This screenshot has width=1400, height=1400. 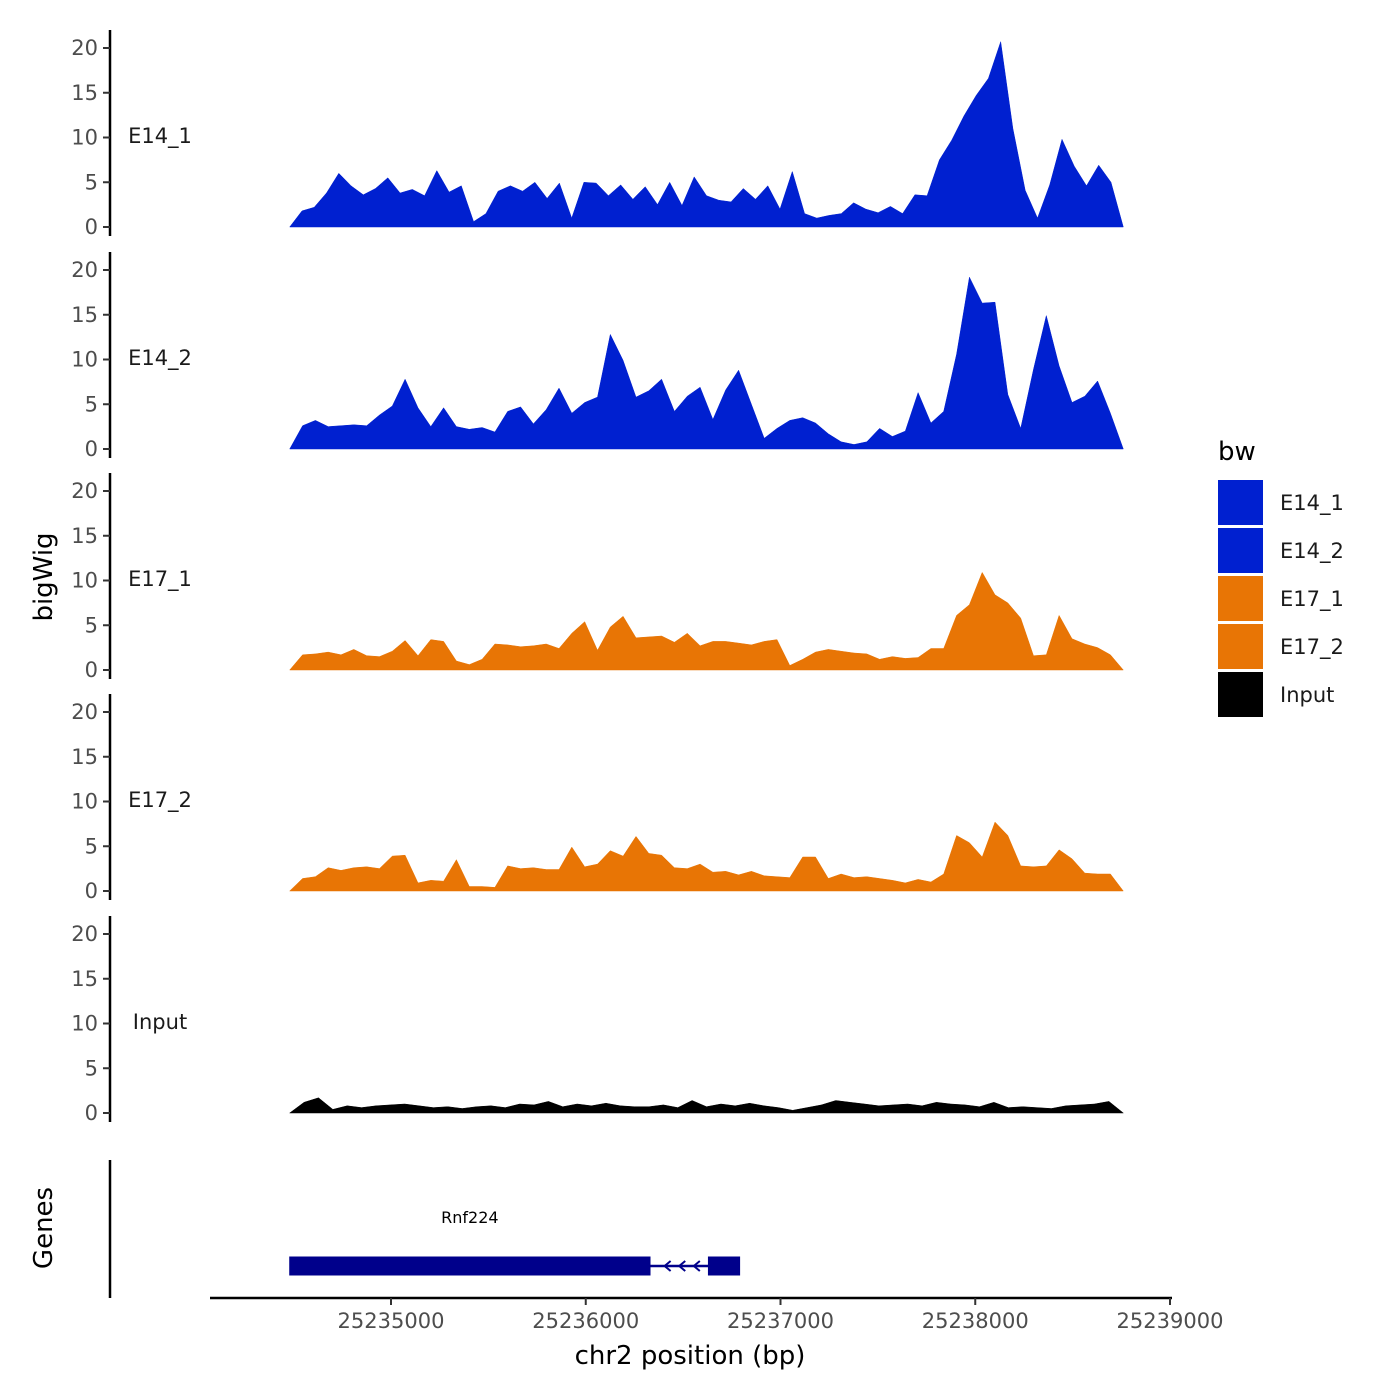 I want to click on track-Input: 0 5 10 15 20 Input, so click(x=597, y=1020).